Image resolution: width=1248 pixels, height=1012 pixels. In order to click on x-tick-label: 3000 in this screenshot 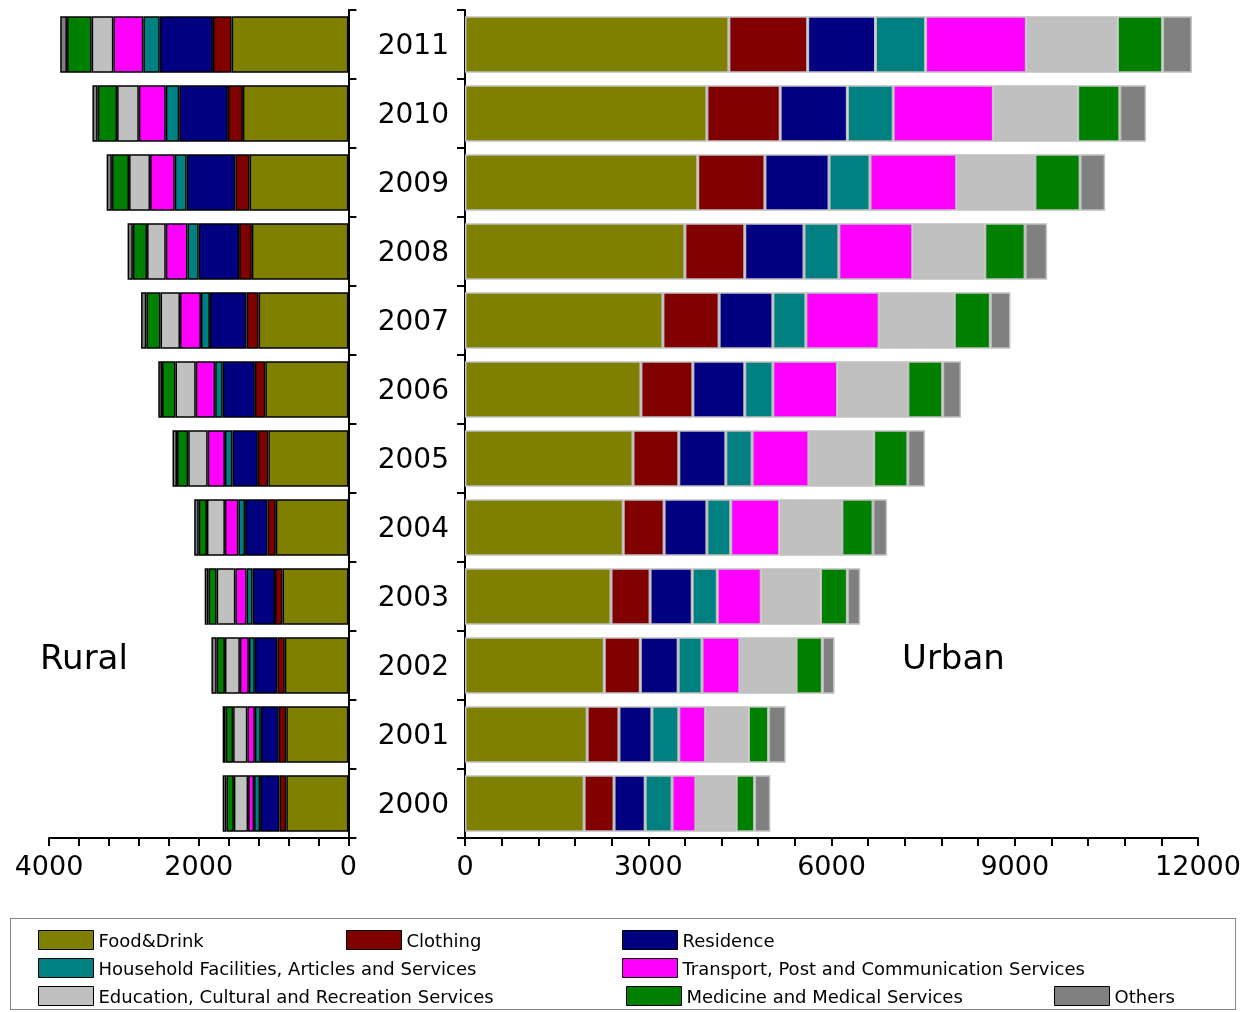, I will do `click(648, 865)`.